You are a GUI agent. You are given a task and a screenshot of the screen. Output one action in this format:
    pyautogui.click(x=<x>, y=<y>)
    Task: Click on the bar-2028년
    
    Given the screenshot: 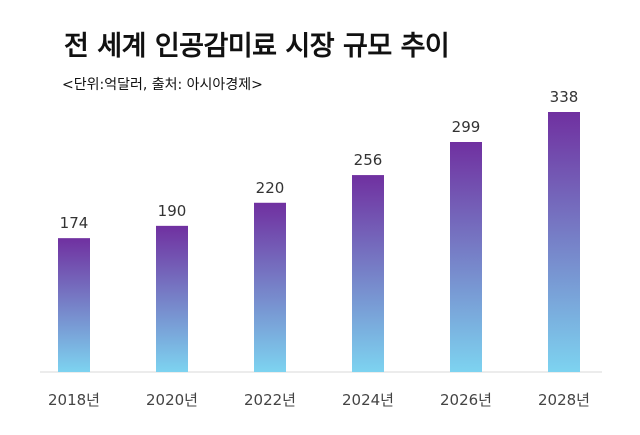 What is the action you would take?
    pyautogui.click(x=564, y=242)
    